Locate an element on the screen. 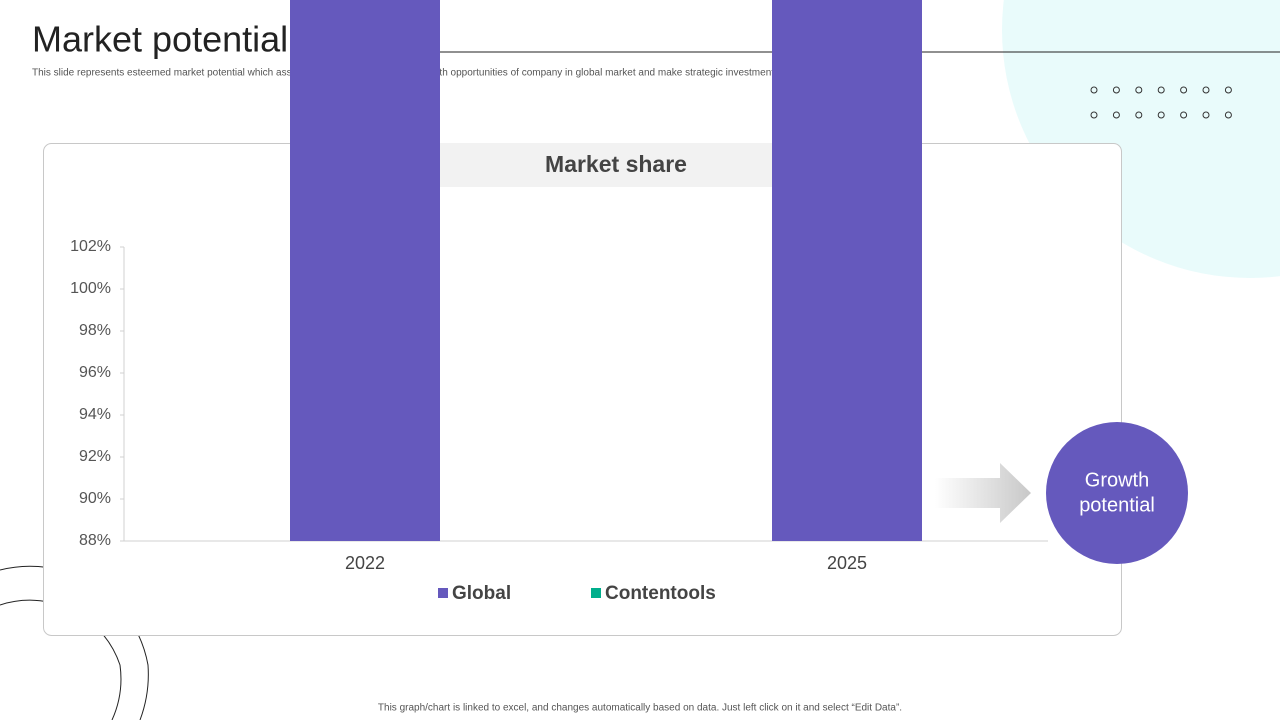 The height and width of the screenshot is (720, 1280). y-tick-label: 100% is located at coordinates (90, 288).